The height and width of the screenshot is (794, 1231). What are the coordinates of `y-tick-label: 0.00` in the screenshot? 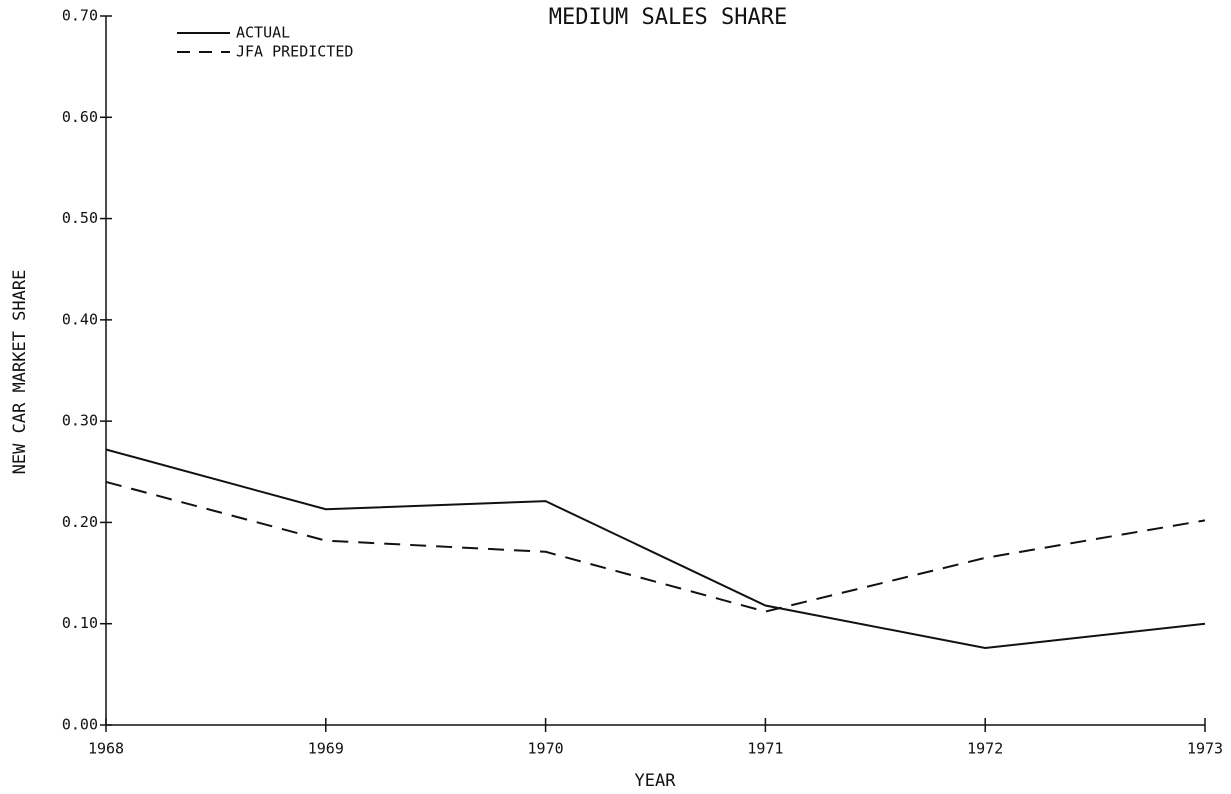 It's located at (80, 725).